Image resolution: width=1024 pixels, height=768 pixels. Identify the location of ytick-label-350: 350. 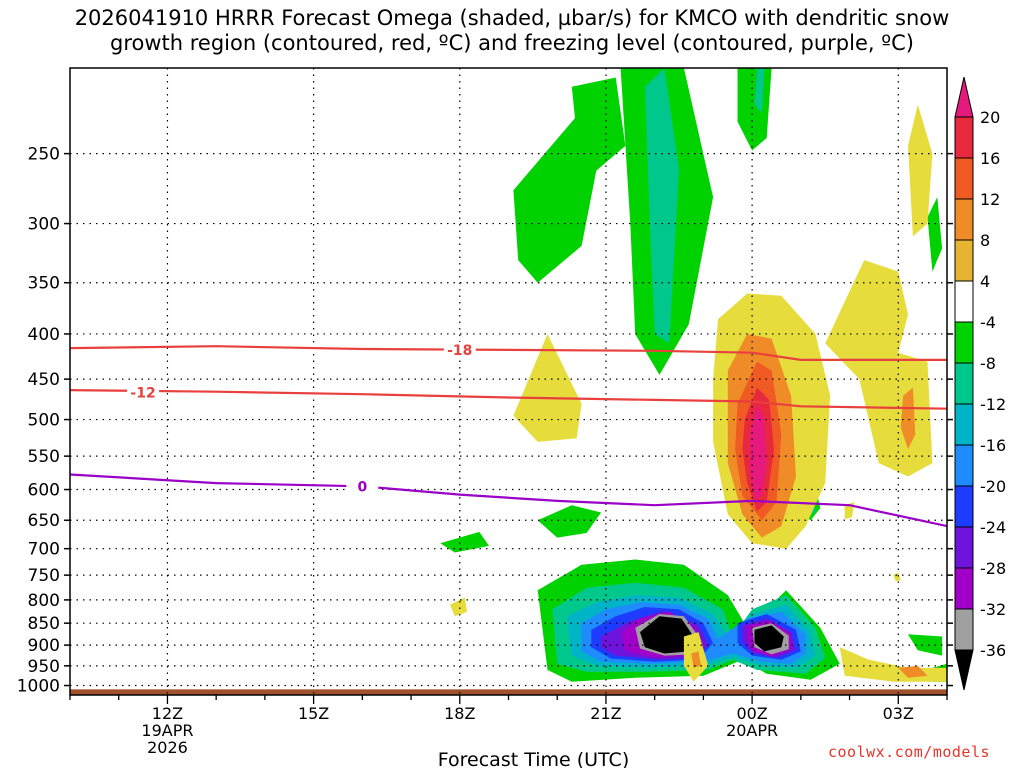
(44, 284).